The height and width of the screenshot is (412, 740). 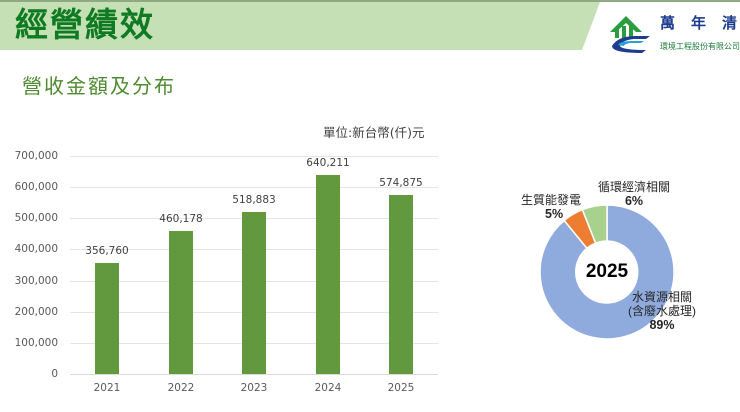 What do you see at coordinates (254, 293) in the screenshot?
I see `bar-2023` at bounding box center [254, 293].